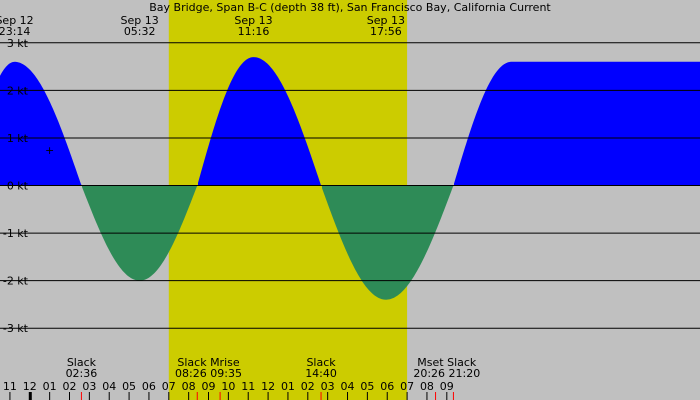 Image resolution: width=700 pixels, height=400 pixels. Describe the element at coordinates (16, 233) in the screenshot. I see `y-tick-label: -1 kt` at that location.